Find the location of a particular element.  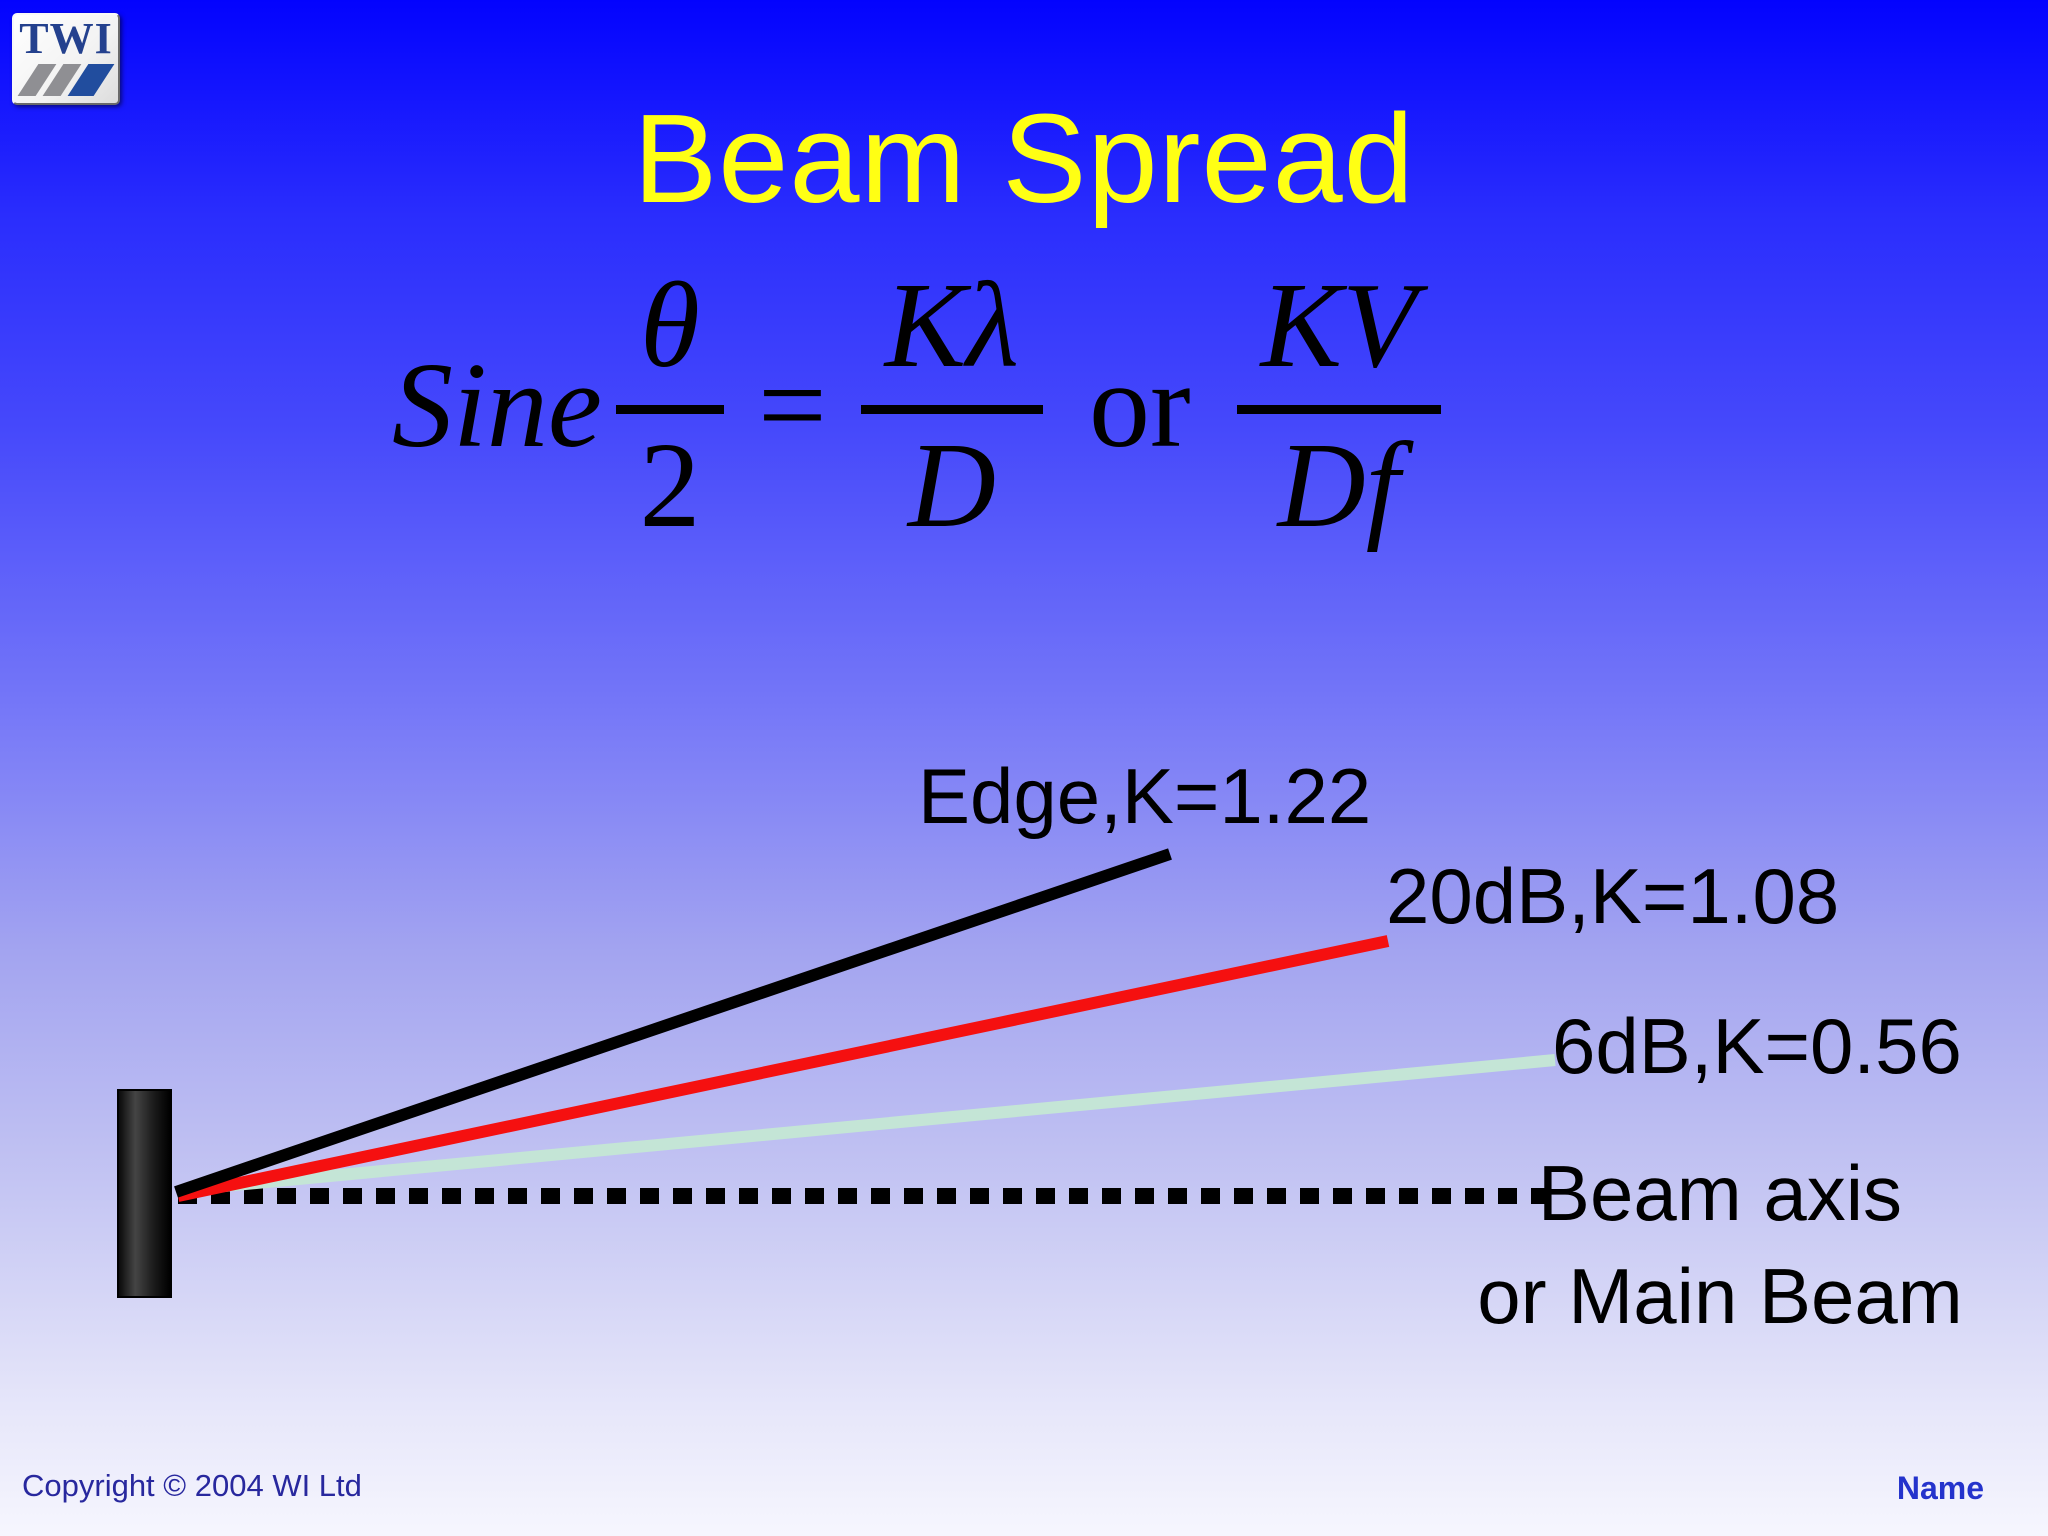

page-title: Beam Spread is located at coordinates (1024, 158).